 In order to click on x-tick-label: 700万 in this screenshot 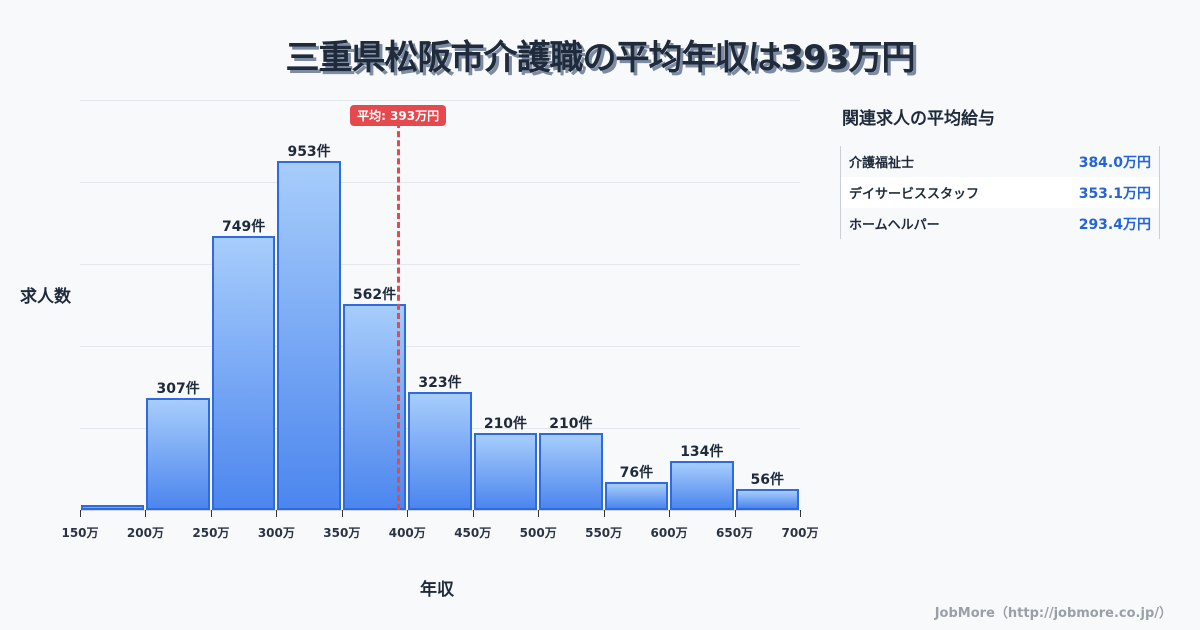, I will do `click(800, 533)`.